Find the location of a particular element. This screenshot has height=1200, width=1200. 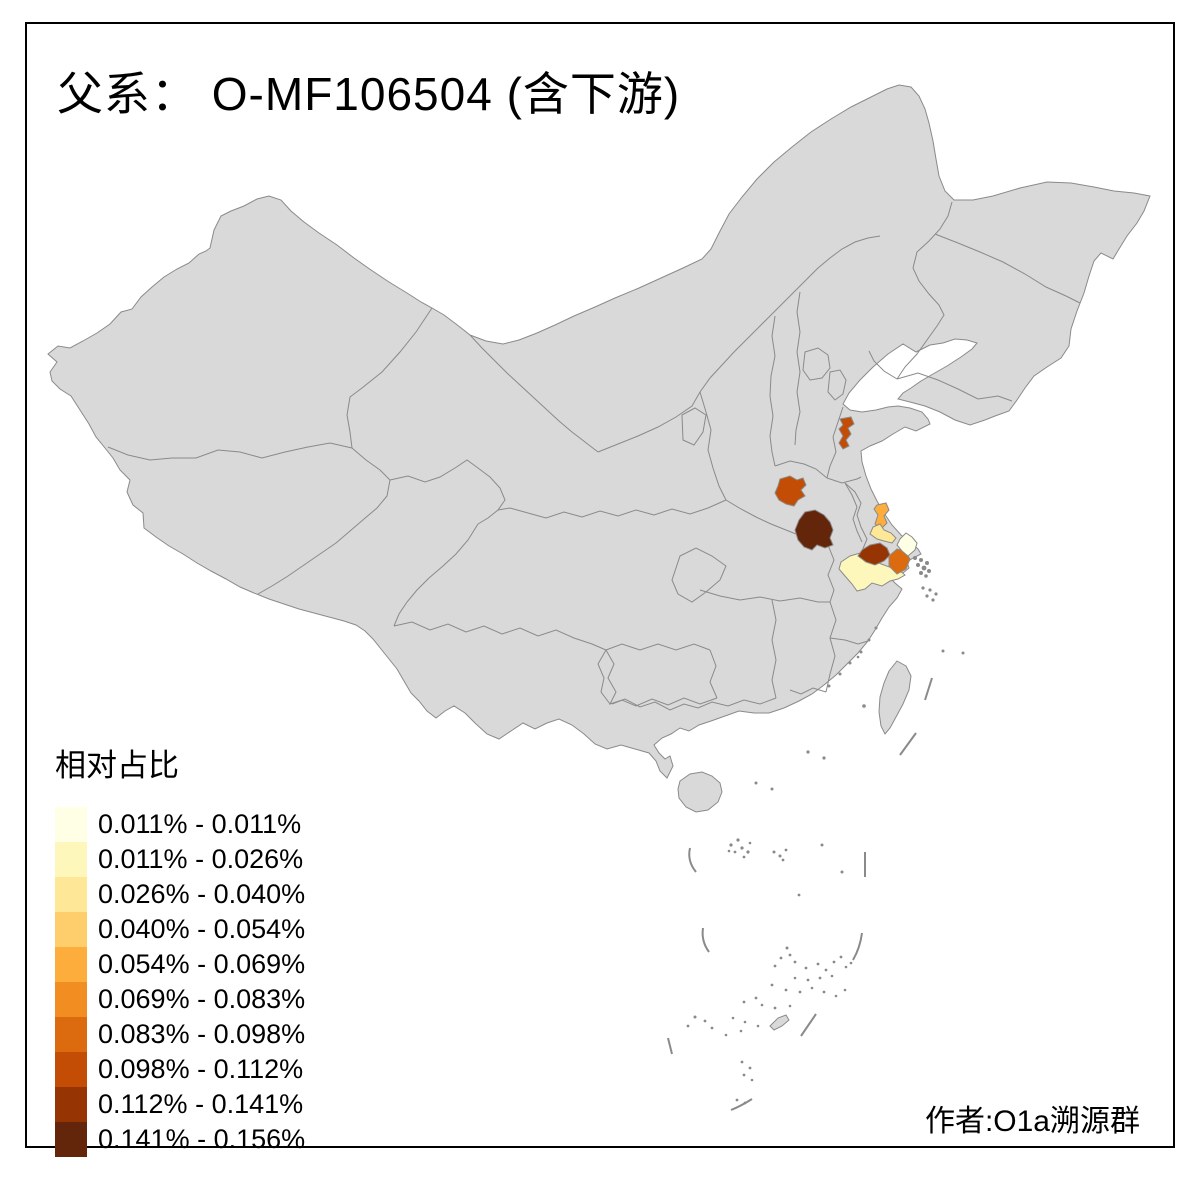

legend-row: 0.112% - 0.141% is located at coordinates (180, 1104).